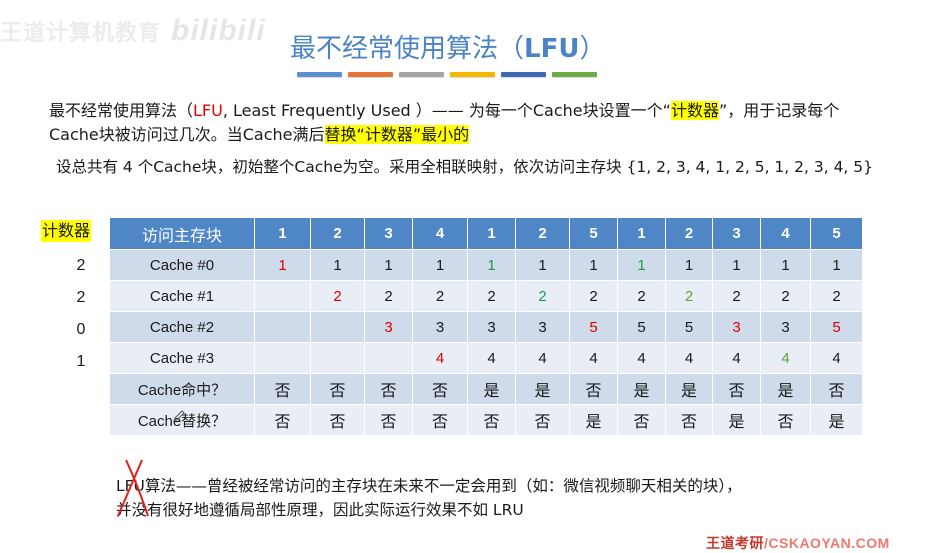 Image resolution: width=929 pixels, height=553 pixels. I want to click on title-cjk: 最不经常使用算法（, so click(407, 49).